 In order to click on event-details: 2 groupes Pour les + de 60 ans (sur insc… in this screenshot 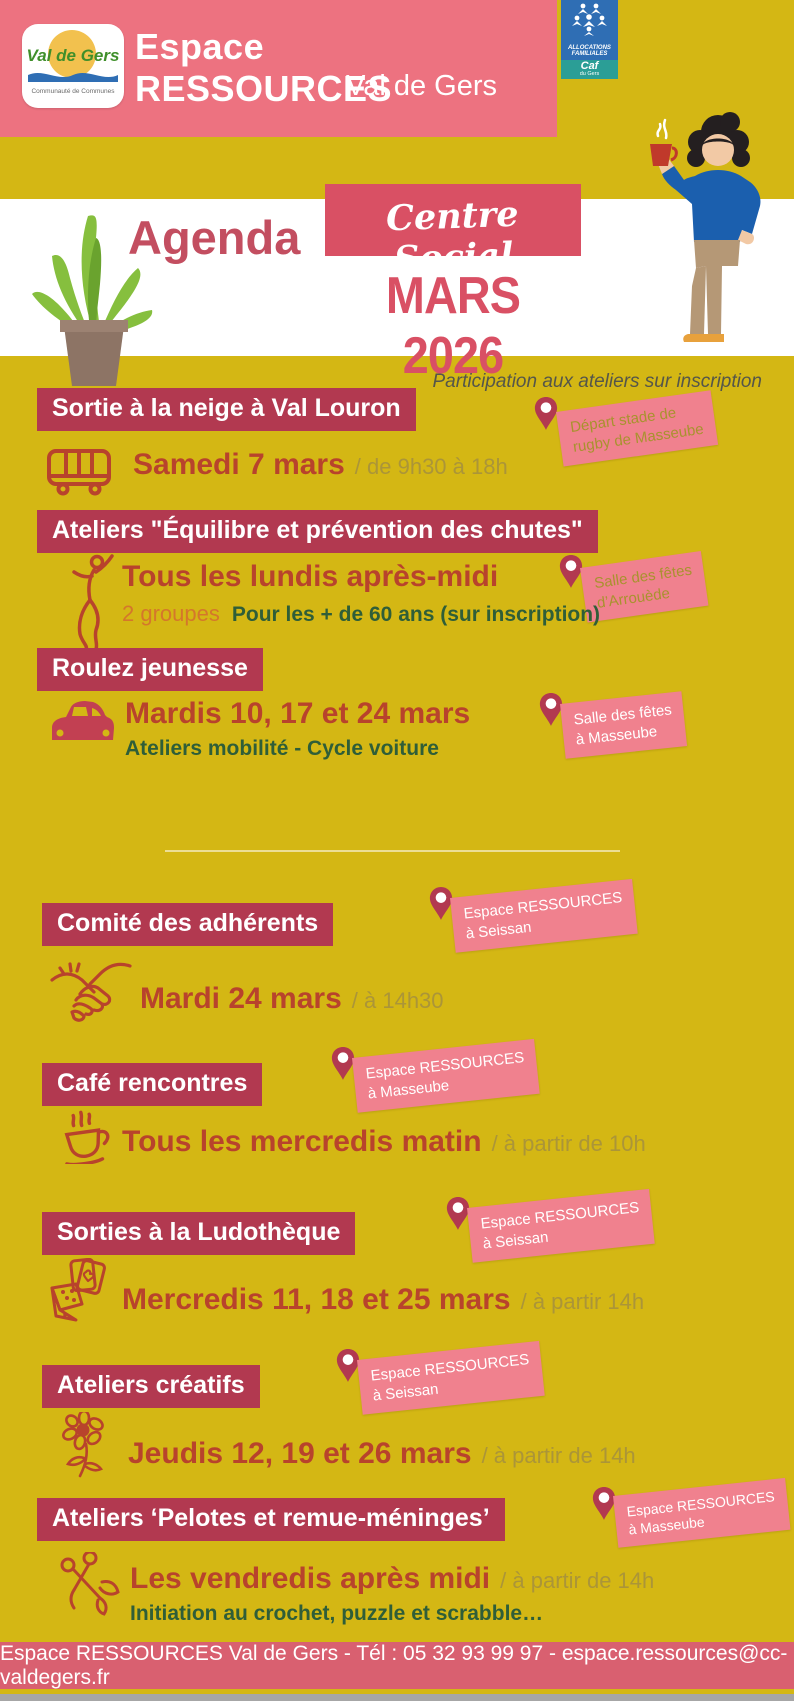, I will do `click(361, 614)`.